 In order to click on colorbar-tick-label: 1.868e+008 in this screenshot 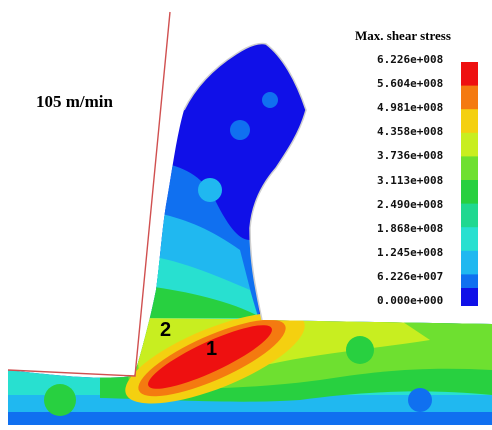, I will do `click(410, 228)`.